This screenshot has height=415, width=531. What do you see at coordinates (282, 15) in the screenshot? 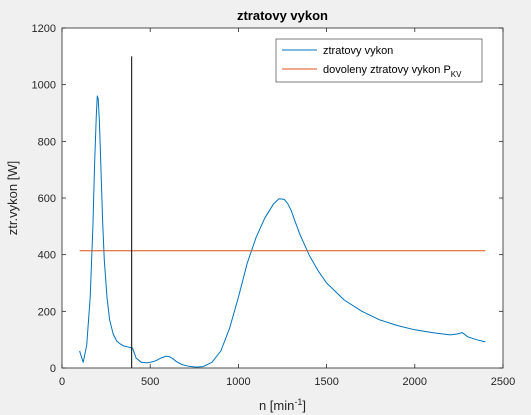
I see `chart-title: ztratovy vykon` at bounding box center [282, 15].